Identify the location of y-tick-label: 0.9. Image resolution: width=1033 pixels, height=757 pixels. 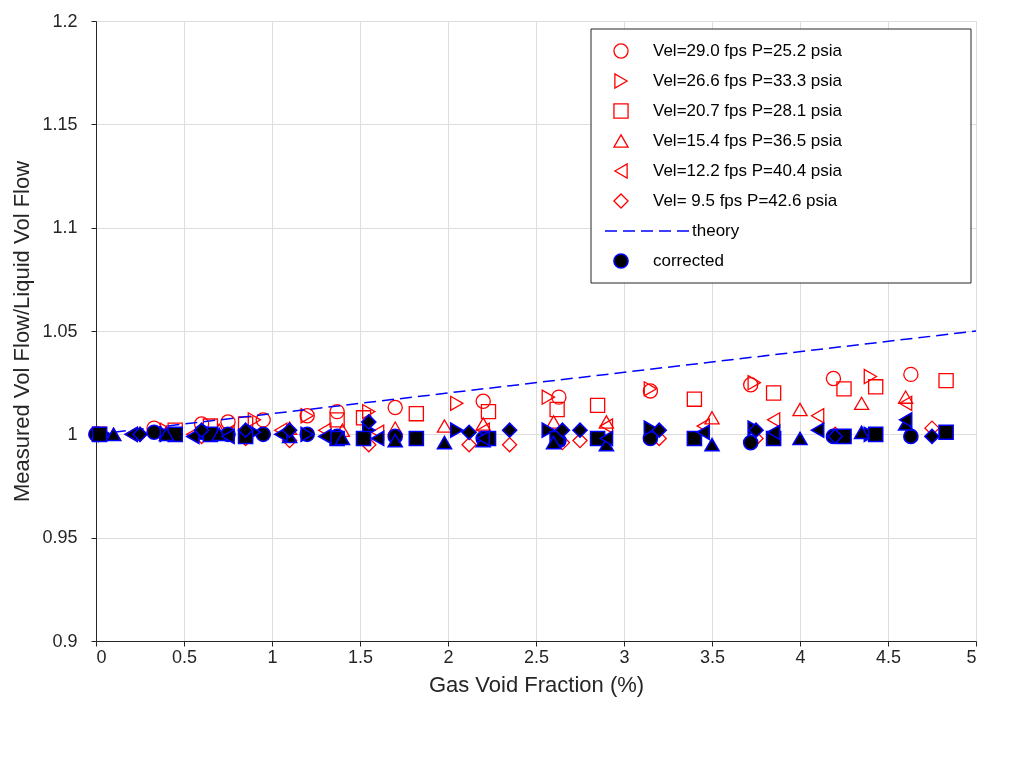
(65, 640).